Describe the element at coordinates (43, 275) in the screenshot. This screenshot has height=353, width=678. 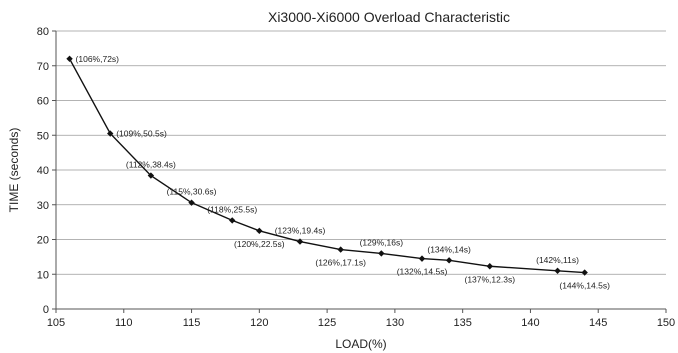
I see `y-tick-label: 10` at that location.